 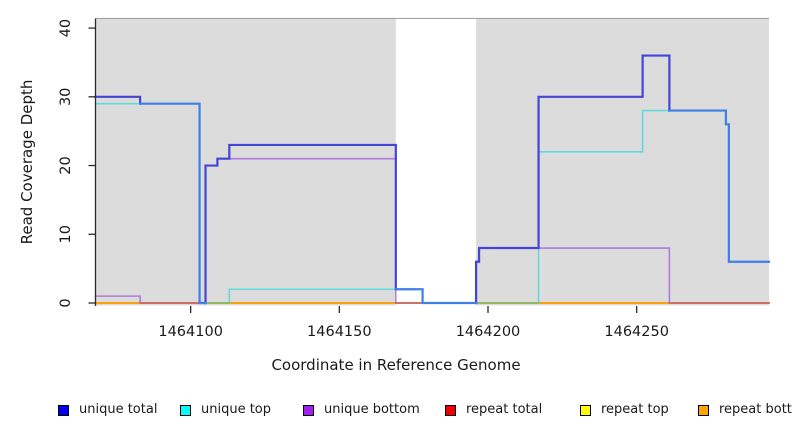 I want to click on x-axis-title: Coordinate in Reference Genome, so click(x=396, y=365).